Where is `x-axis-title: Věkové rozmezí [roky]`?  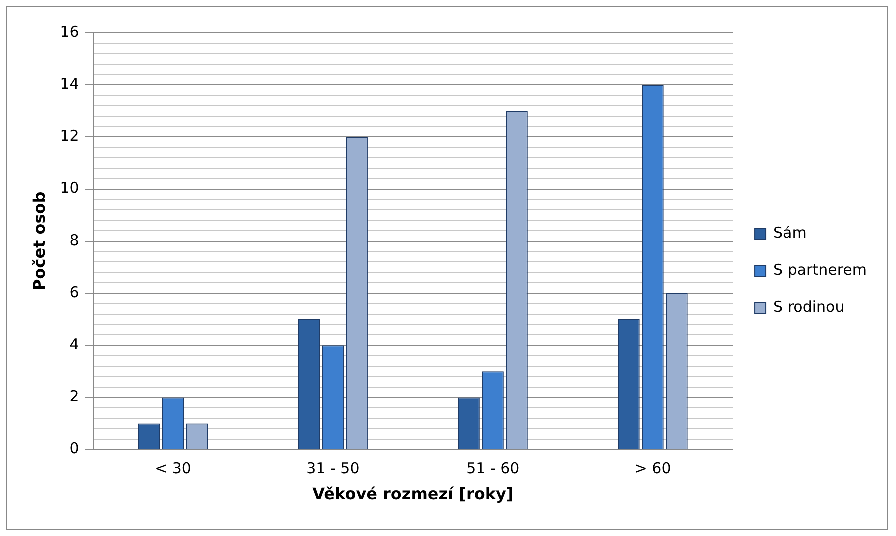 x-axis-title: Věkové rozmezí [roky] is located at coordinates (413, 494).